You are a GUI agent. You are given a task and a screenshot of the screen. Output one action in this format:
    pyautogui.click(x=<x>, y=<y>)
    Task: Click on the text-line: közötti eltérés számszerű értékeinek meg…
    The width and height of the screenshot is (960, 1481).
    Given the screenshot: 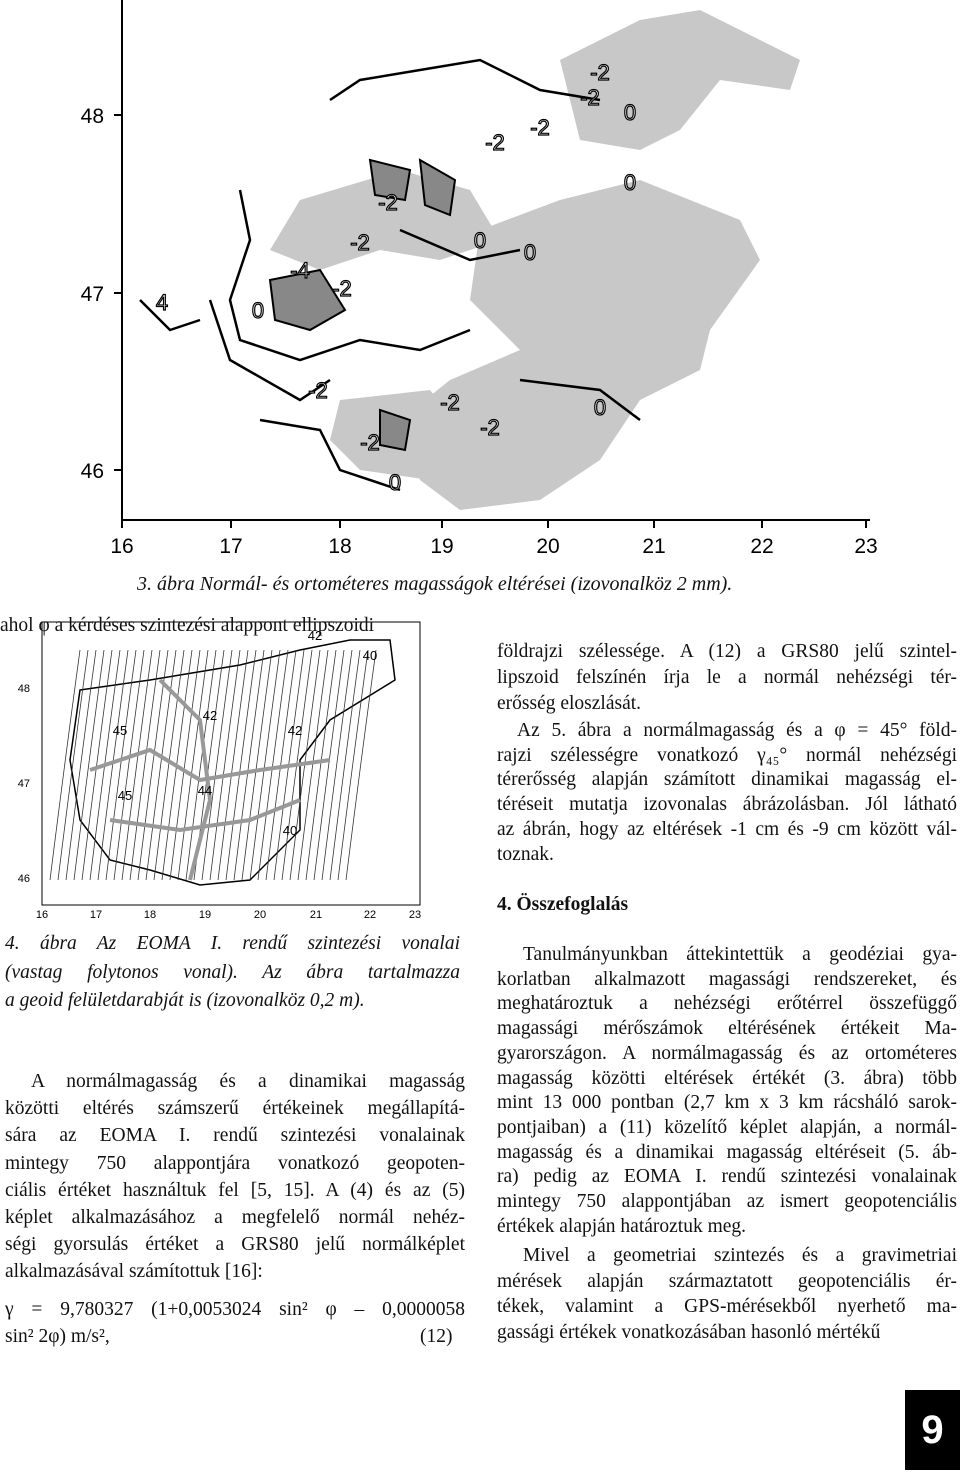 What is the action you would take?
    pyautogui.click(x=235, y=1109)
    